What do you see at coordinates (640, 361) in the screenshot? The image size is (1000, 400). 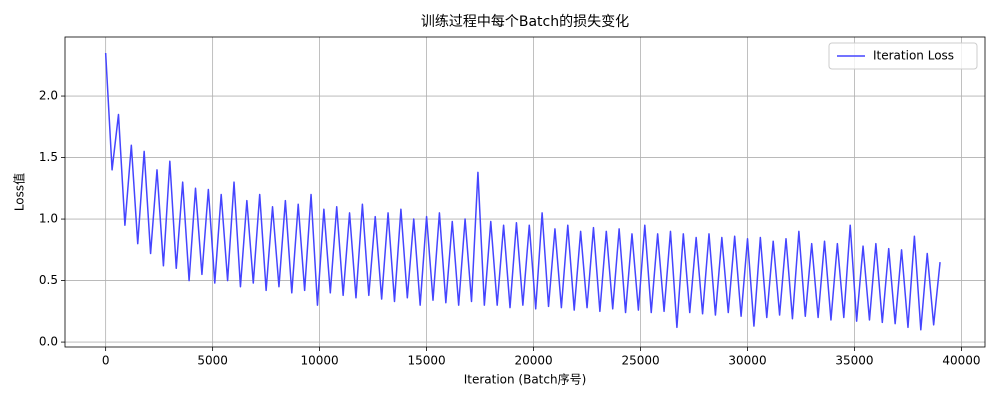 I see `x-tick-label: 25000` at bounding box center [640, 361].